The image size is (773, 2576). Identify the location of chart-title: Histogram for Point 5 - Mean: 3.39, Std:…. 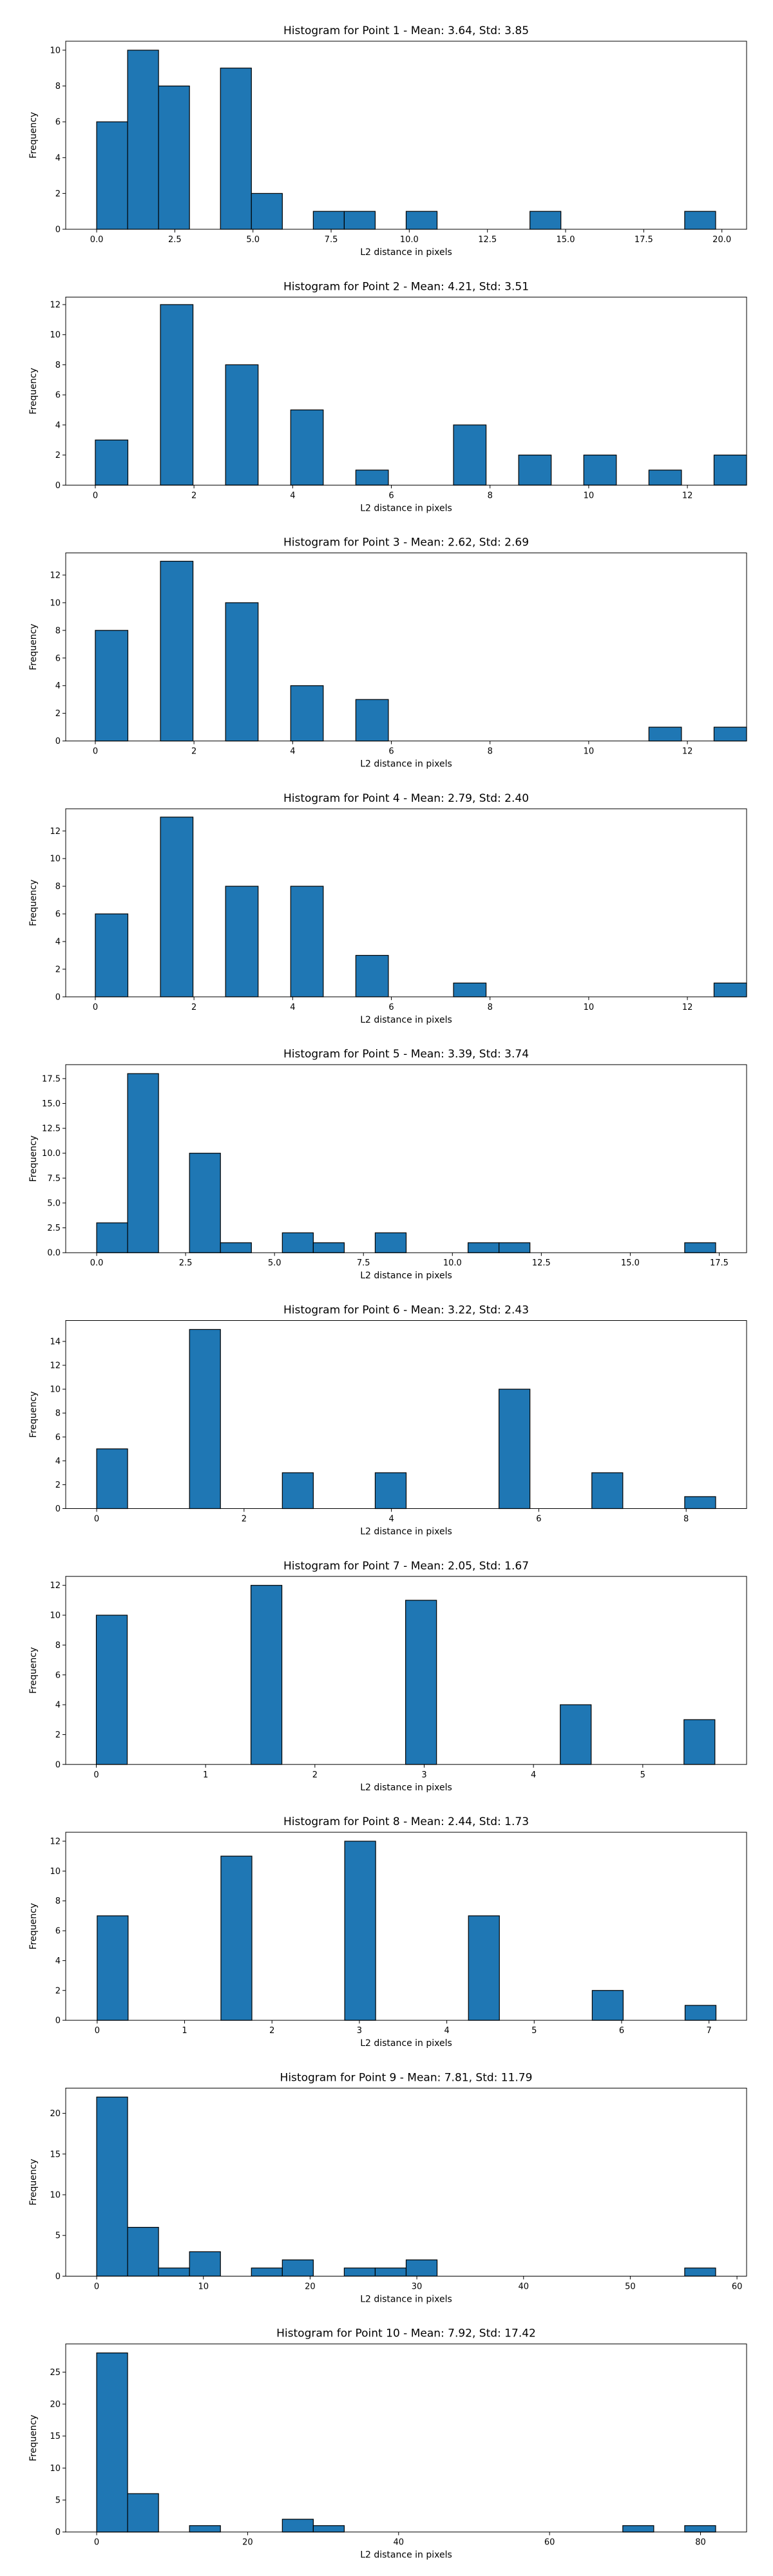
(406, 1054).